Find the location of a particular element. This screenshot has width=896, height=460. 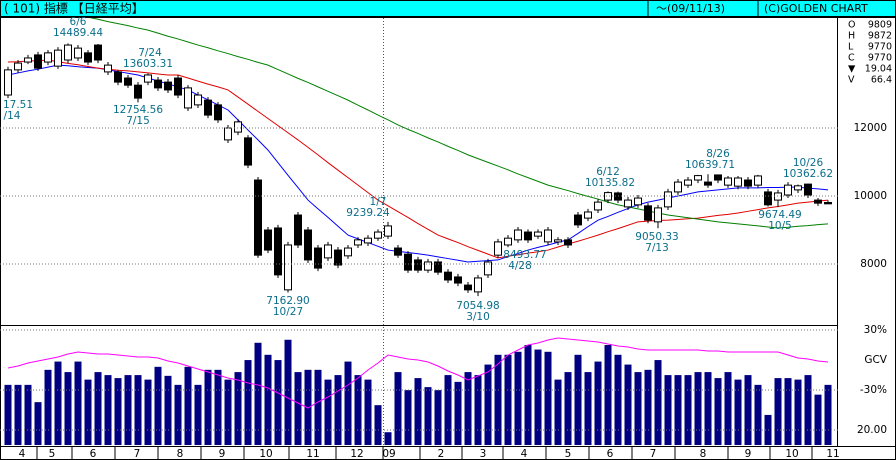

annotation: /14 is located at coordinates (12, 116).